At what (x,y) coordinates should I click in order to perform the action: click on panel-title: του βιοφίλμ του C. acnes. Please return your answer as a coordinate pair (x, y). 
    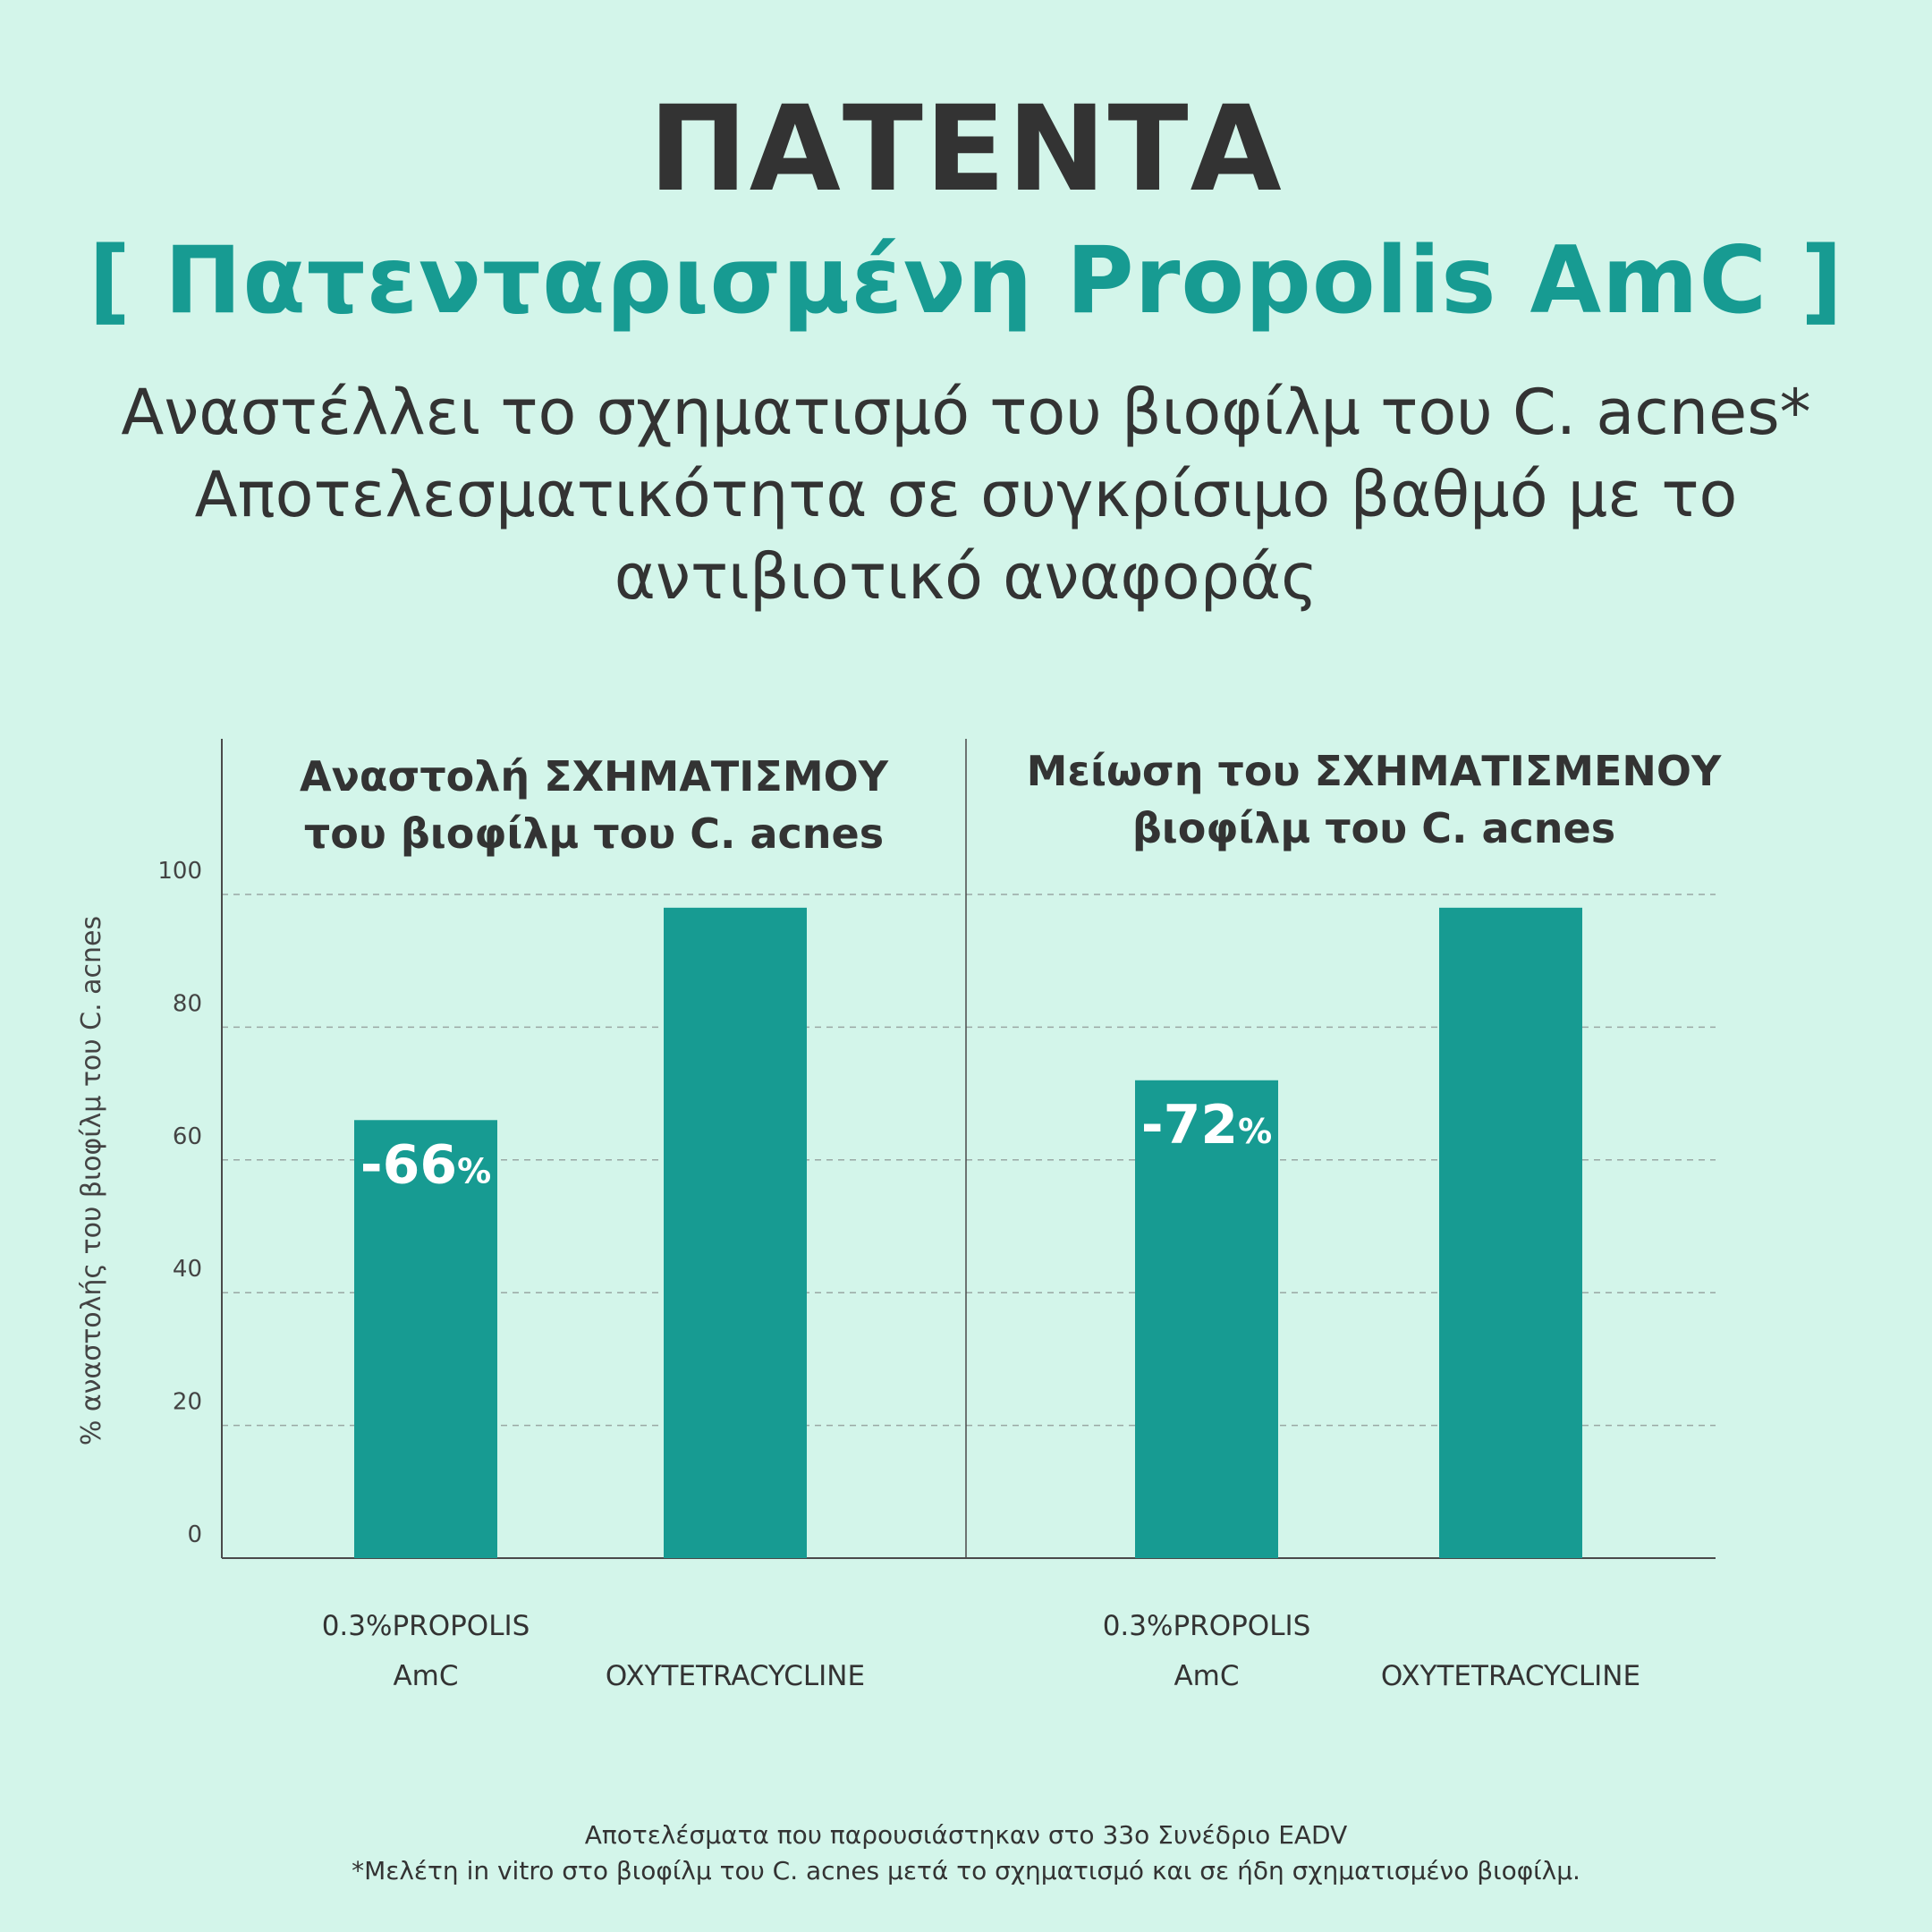
    Looking at the image, I should click on (594, 833).